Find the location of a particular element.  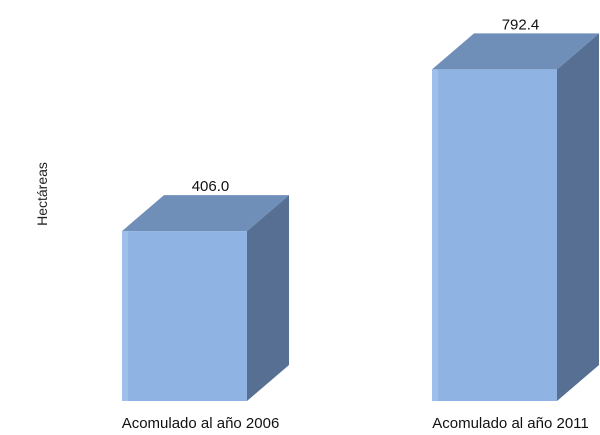

value-label-1: 406.0 is located at coordinates (211, 186).